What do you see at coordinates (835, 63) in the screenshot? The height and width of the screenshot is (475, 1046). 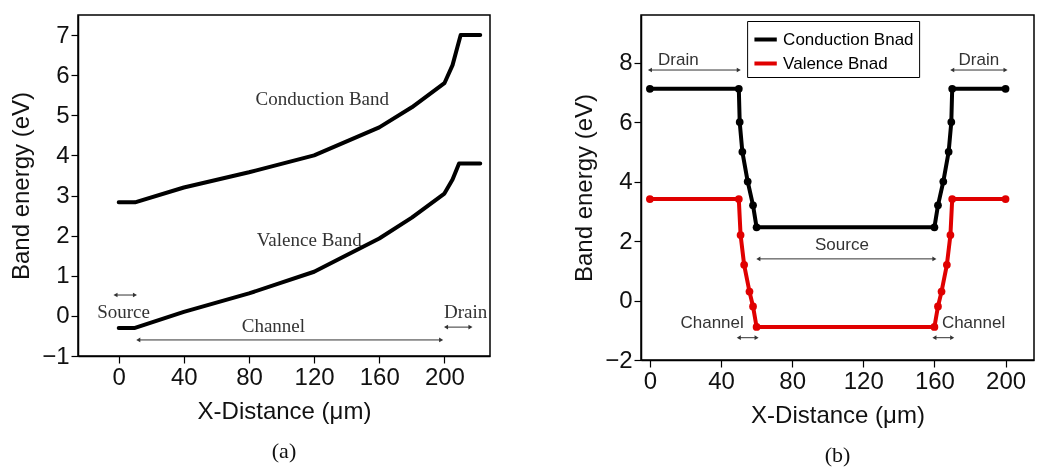 I see `legend-label: Valence Bnad` at bounding box center [835, 63].